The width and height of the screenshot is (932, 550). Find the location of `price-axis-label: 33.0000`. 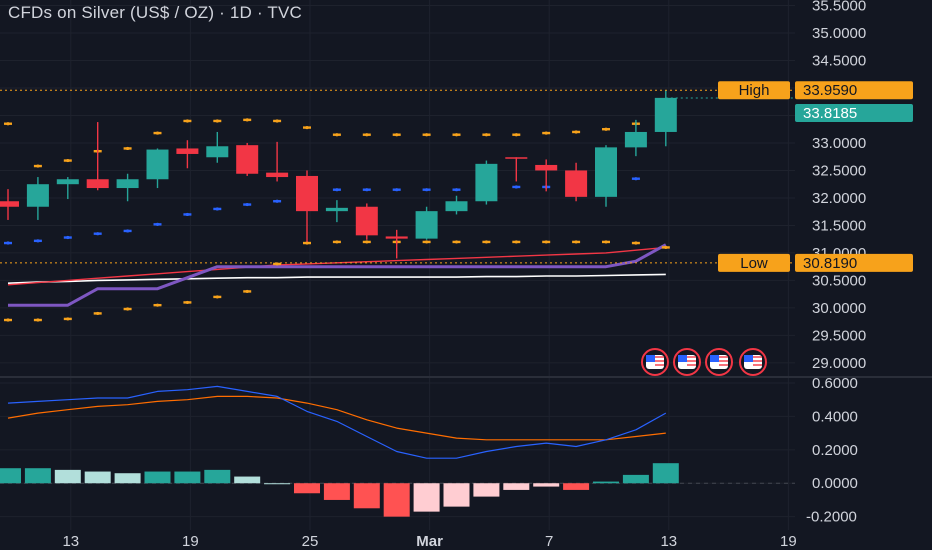

price-axis-label: 33.0000 is located at coordinates (839, 143).